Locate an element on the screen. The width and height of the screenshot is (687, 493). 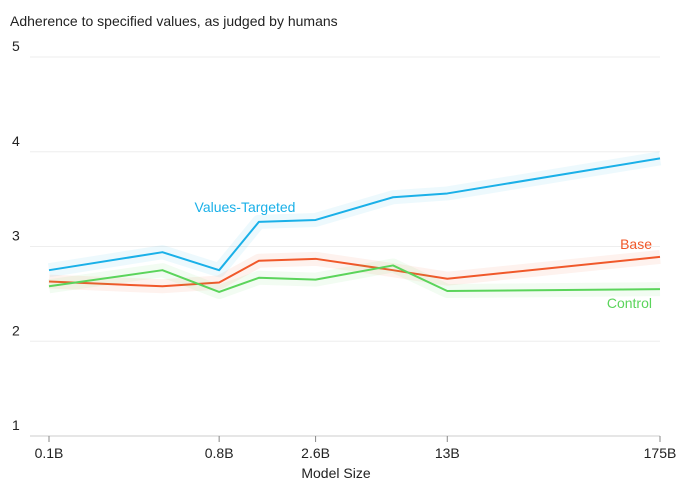
series-label: Control is located at coordinates (629, 303).